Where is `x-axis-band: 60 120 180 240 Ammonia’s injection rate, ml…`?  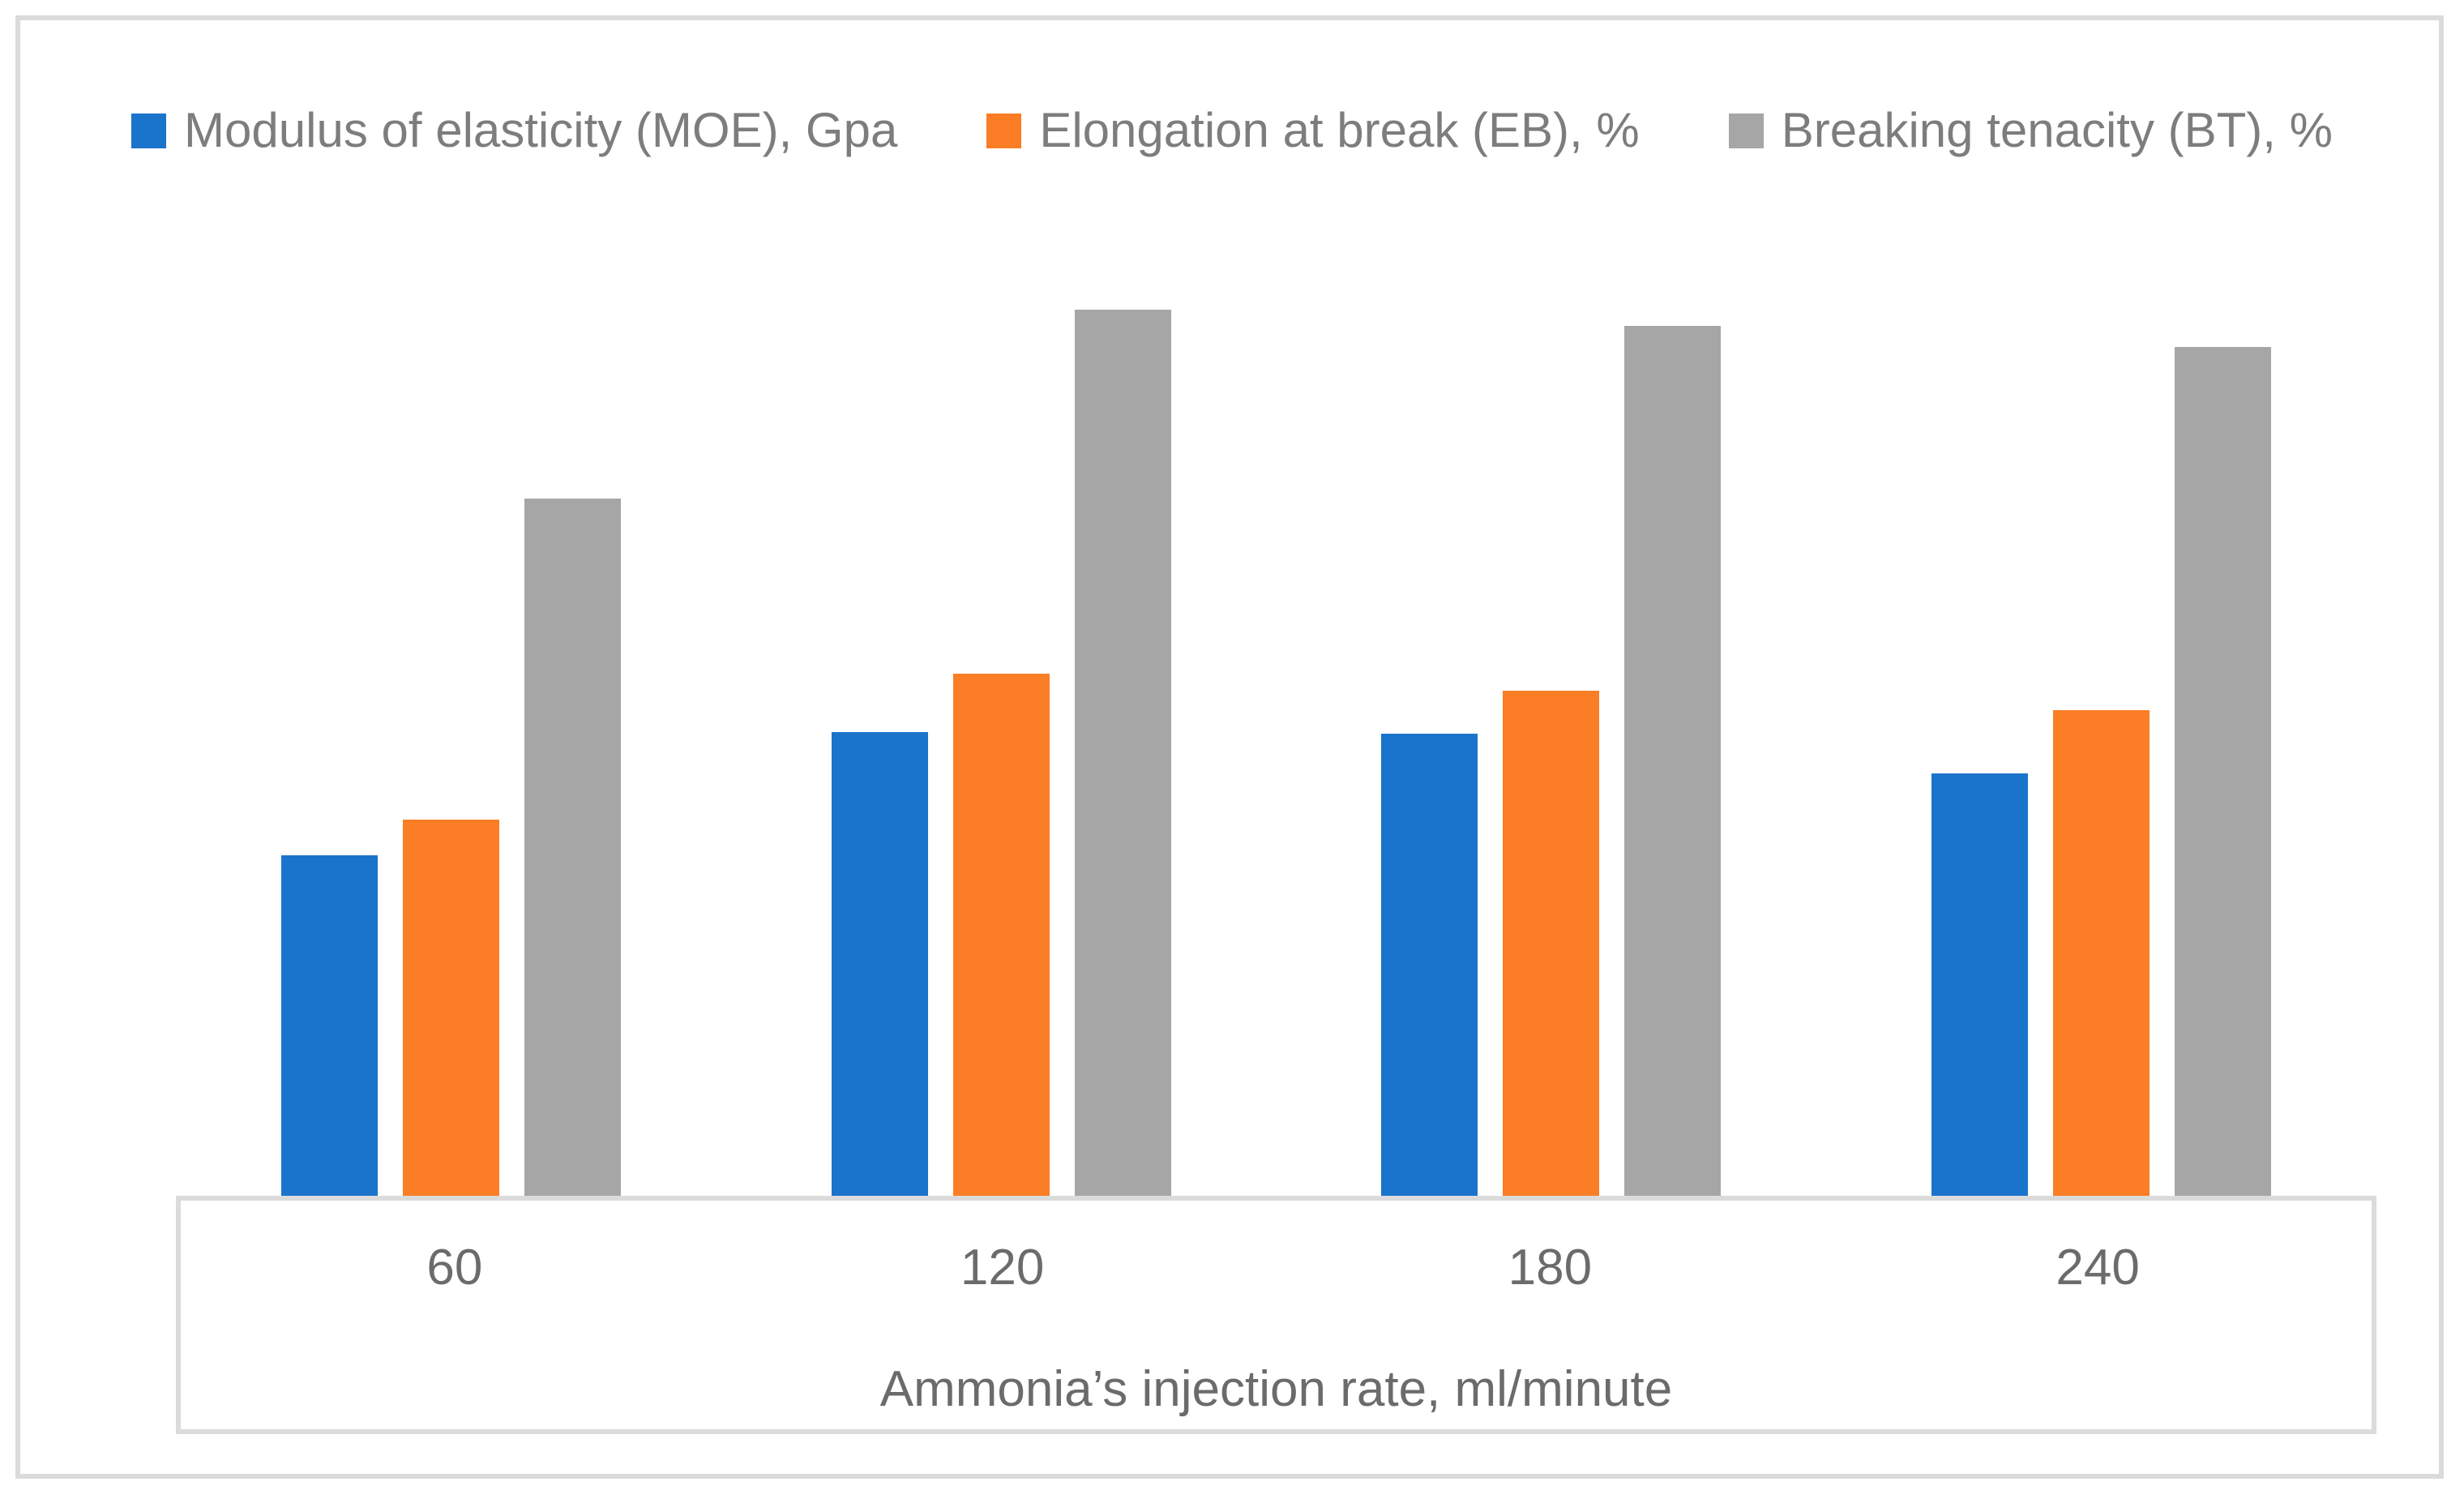 x-axis-band: 60 120 180 240 Ammonia’s injection rate, ml… is located at coordinates (1276, 1315).